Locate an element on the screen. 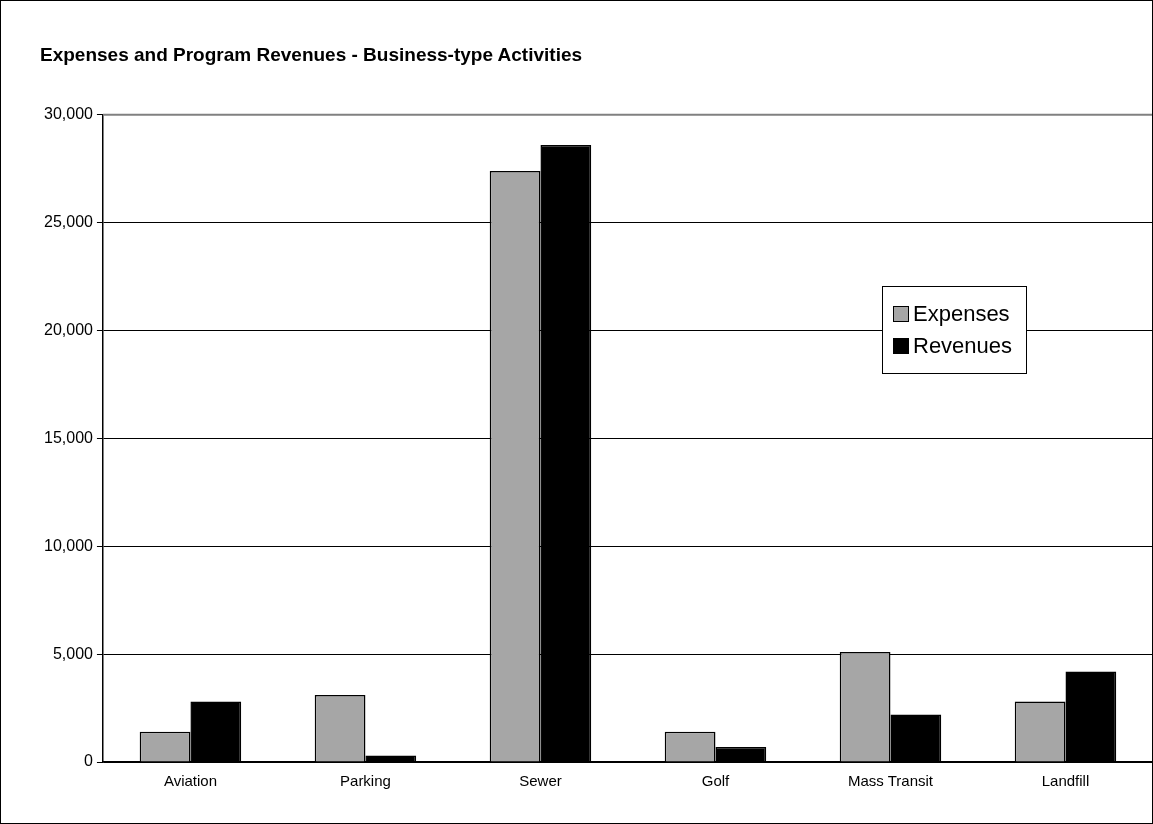  y-tick-label: 30,000 is located at coordinates (69, 114).